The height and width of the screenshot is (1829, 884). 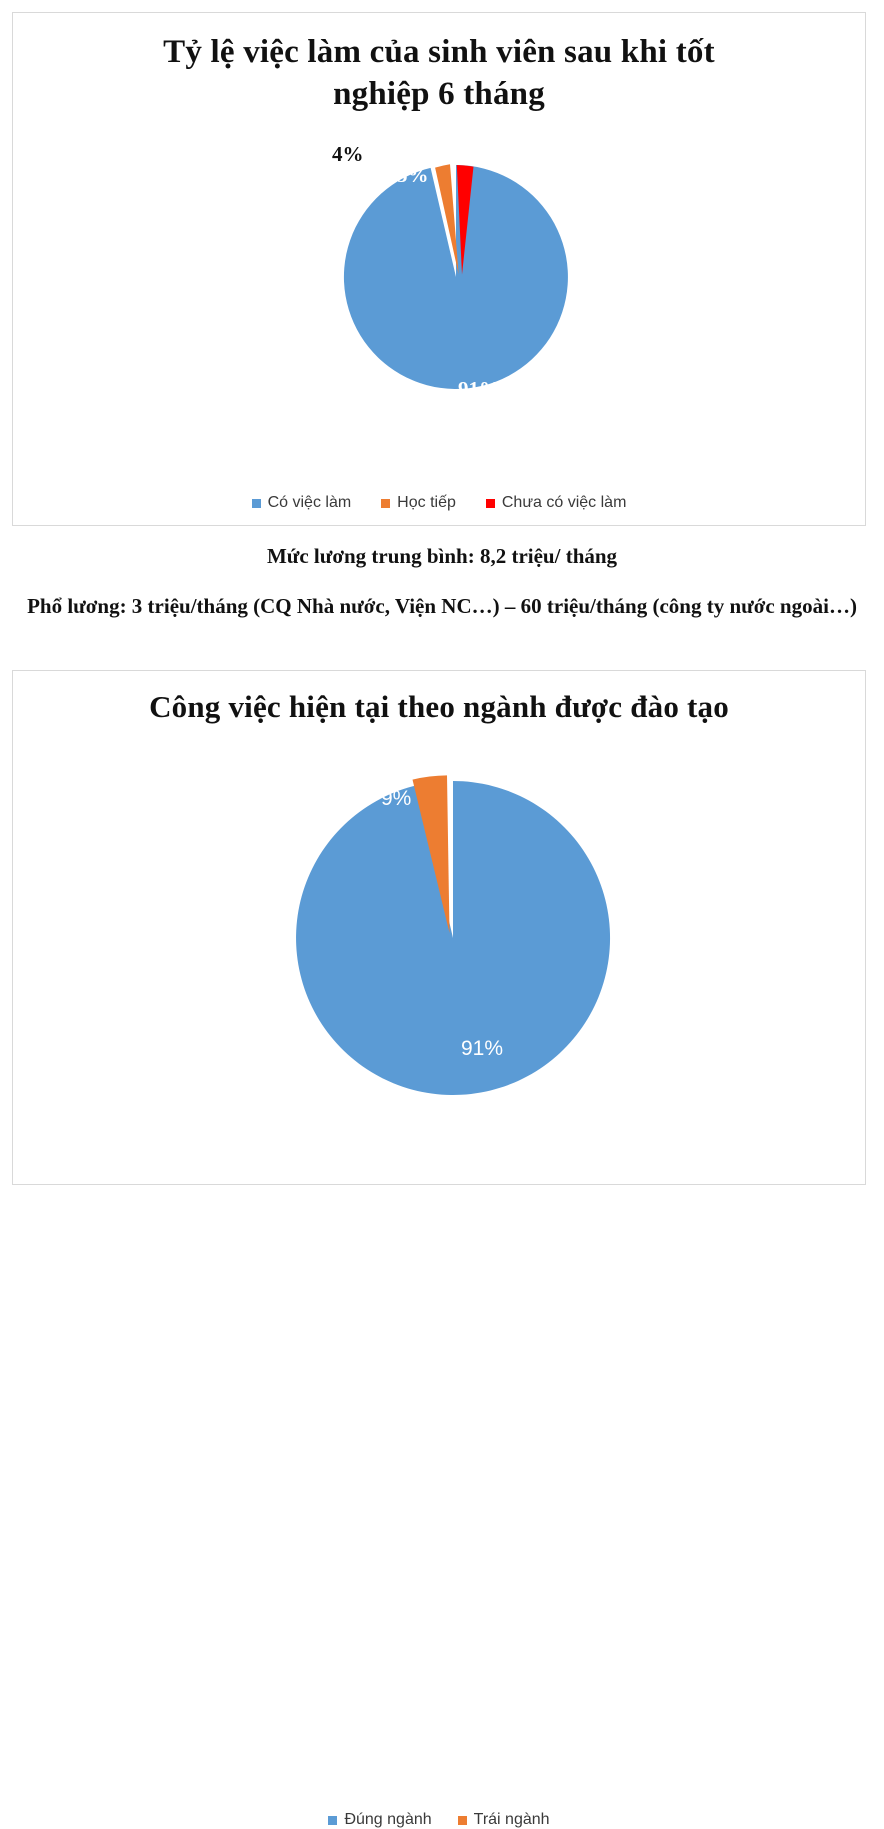 I want to click on legend-label: Chưa có việc làm, so click(x=564, y=502).